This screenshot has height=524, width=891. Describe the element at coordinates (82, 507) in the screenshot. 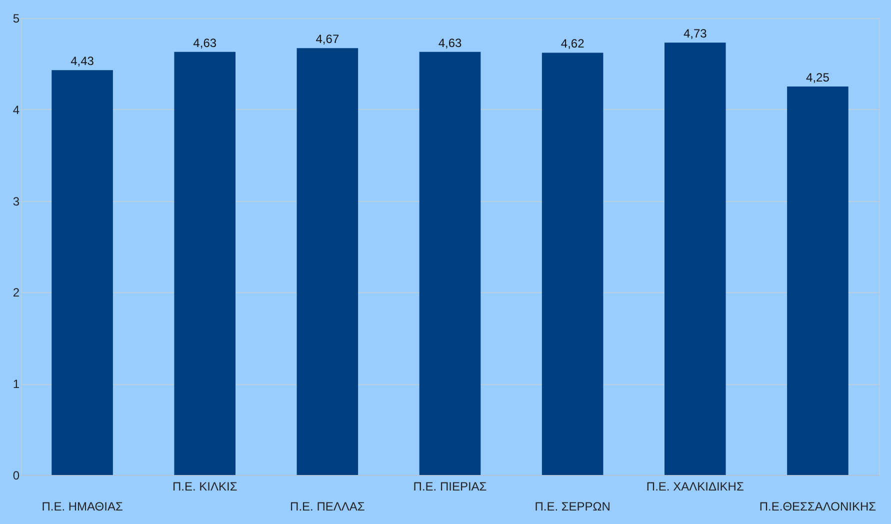

I see `x-tick-label: Π.Ε. ΗΜΑΘΙΑΣ` at that location.